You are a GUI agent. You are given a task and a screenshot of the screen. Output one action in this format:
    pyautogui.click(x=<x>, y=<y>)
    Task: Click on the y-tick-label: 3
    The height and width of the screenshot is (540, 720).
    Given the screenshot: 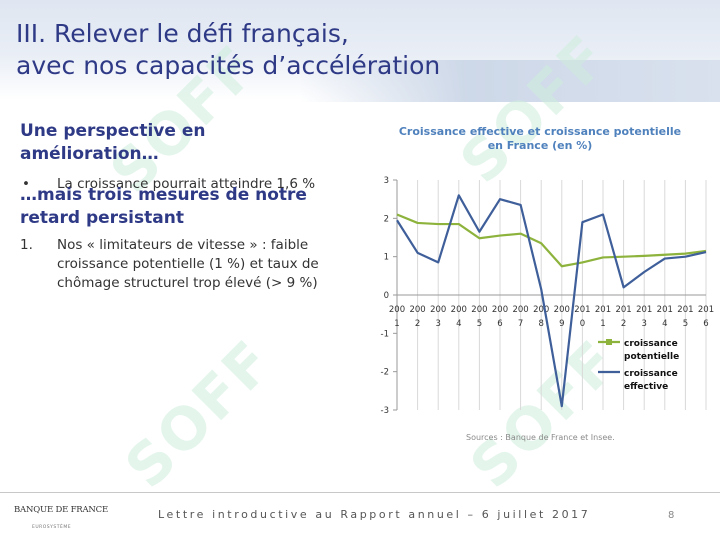 What is the action you would take?
    pyautogui.click(x=386, y=181)
    